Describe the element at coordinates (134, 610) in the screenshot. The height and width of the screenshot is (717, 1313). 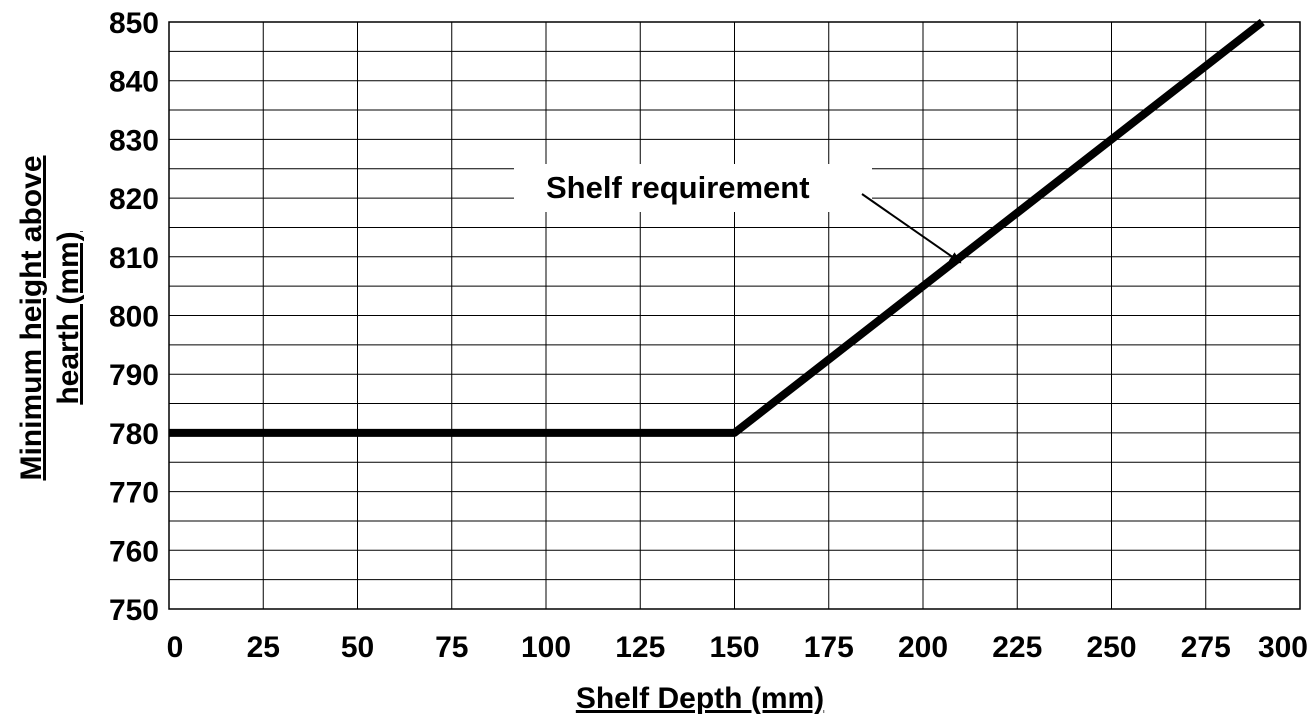
I see `y-tick-label: 750` at that location.